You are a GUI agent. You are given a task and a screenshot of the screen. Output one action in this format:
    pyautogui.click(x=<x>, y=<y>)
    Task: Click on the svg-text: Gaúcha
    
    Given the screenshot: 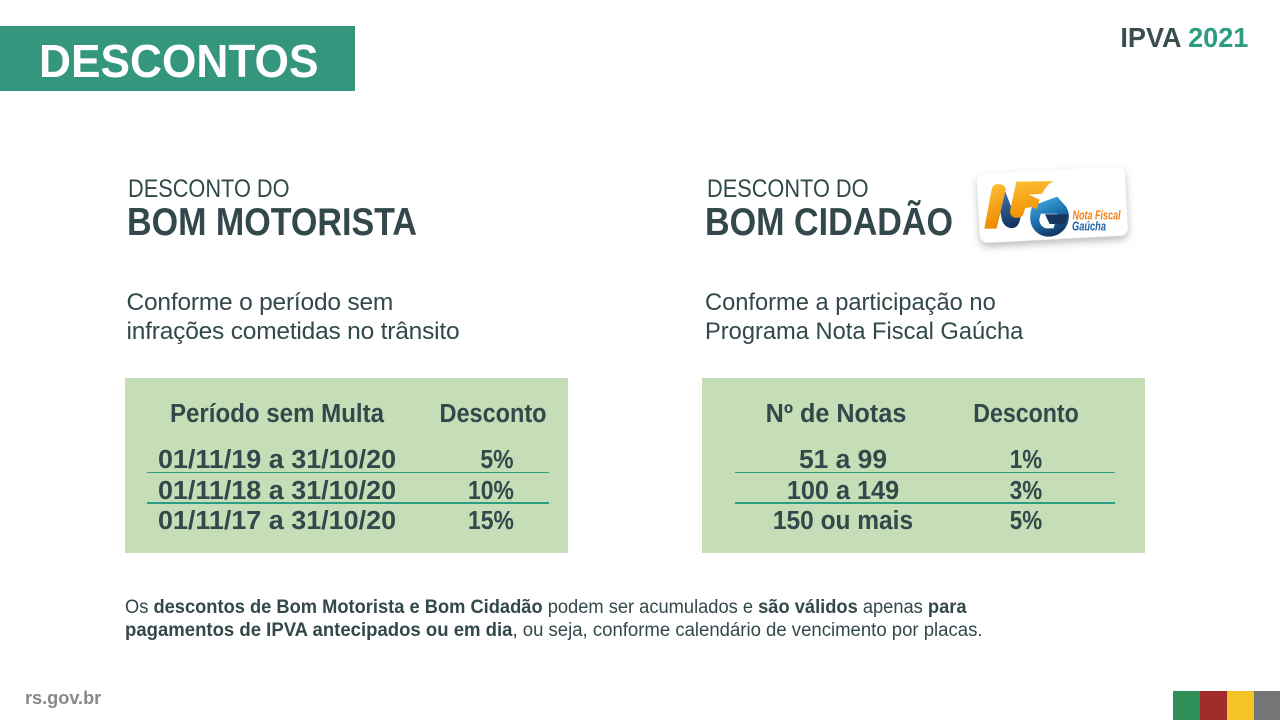 What is the action you would take?
    pyautogui.click(x=1089, y=226)
    